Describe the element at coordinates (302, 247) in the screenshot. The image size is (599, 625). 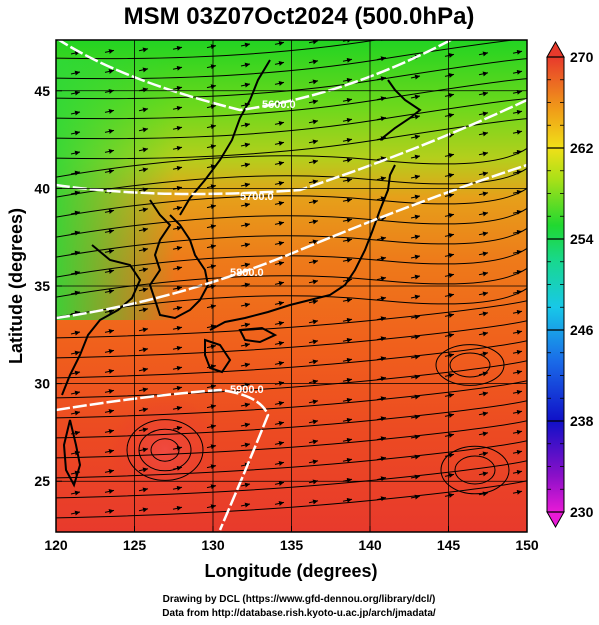
I see `coastline-honshu` at that location.